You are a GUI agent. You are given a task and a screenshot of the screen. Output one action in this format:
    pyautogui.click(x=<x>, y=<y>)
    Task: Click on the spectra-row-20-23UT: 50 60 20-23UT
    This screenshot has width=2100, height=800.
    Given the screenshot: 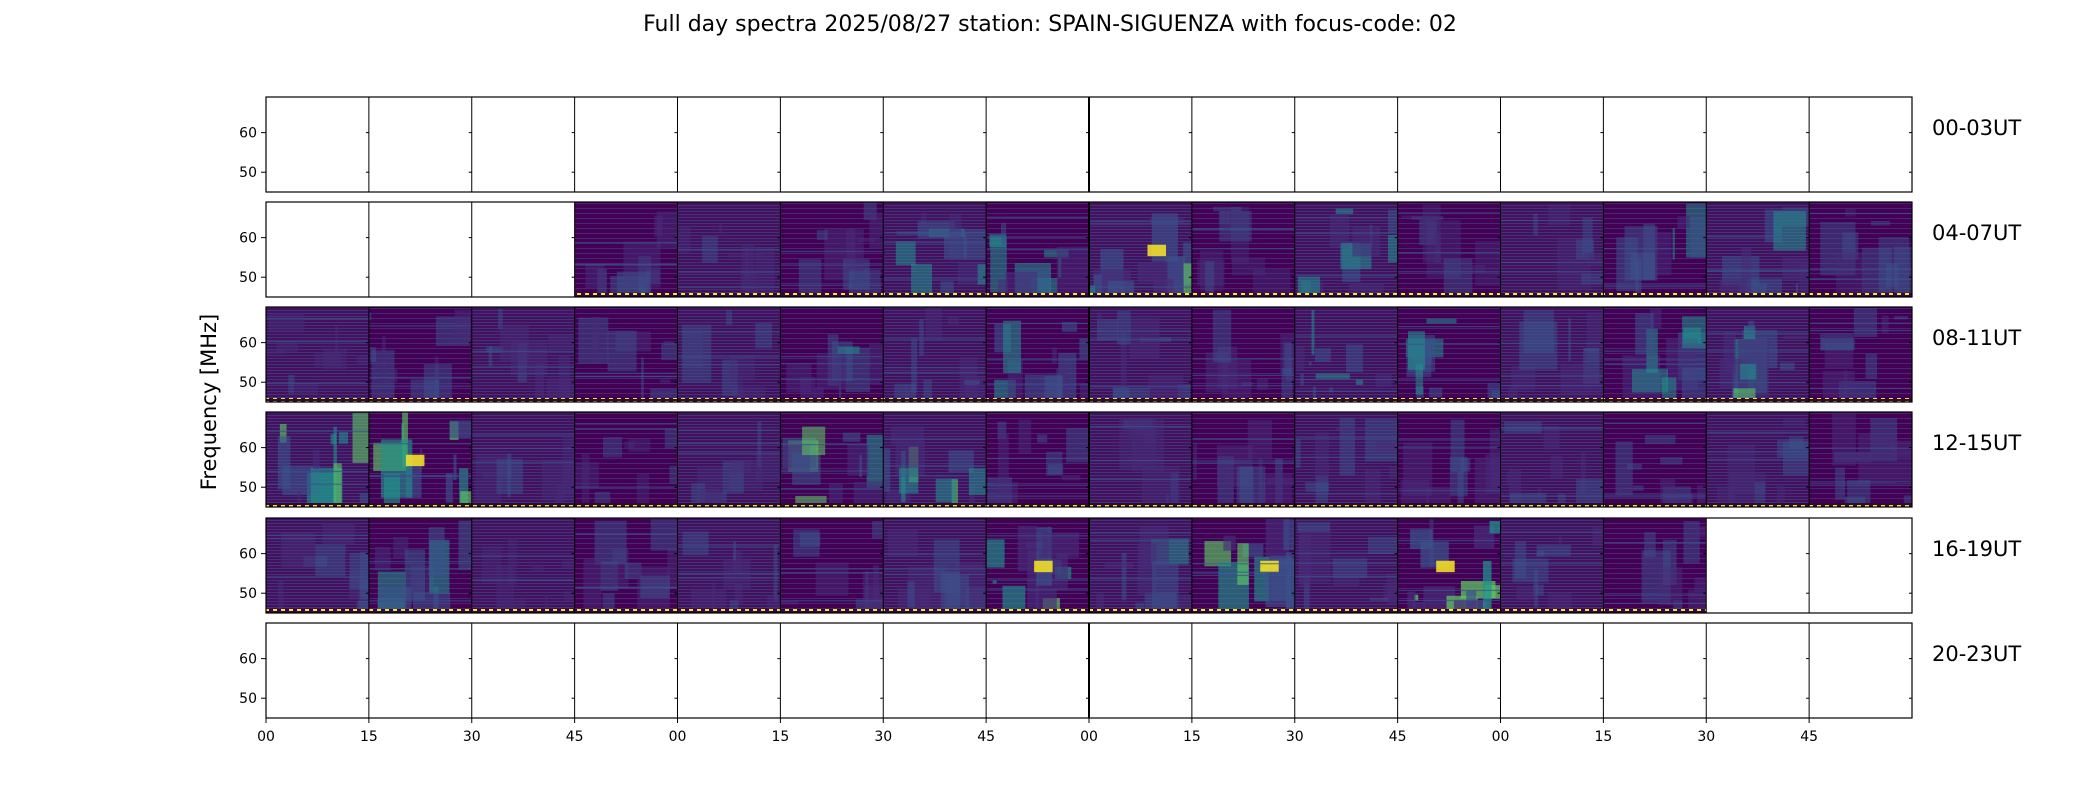 What is the action you would take?
    pyautogui.click(x=1130, y=670)
    